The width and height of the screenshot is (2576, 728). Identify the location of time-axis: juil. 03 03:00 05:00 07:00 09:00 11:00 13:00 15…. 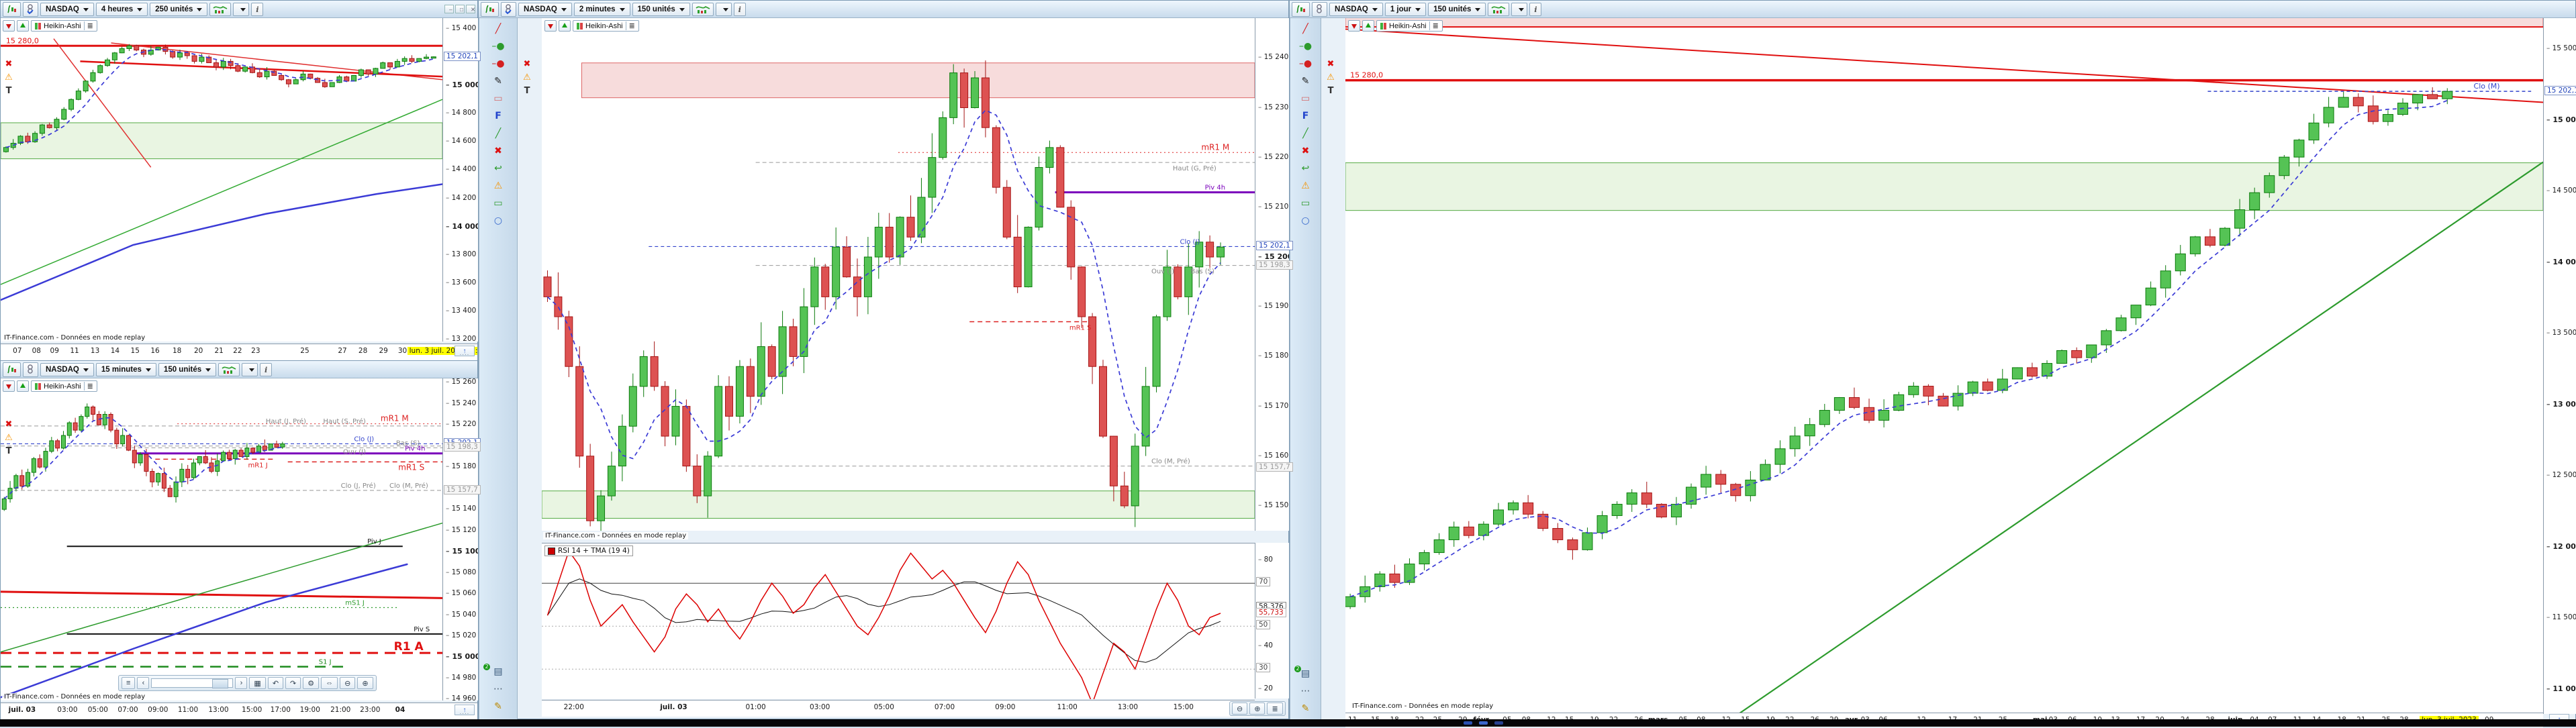
(239, 711).